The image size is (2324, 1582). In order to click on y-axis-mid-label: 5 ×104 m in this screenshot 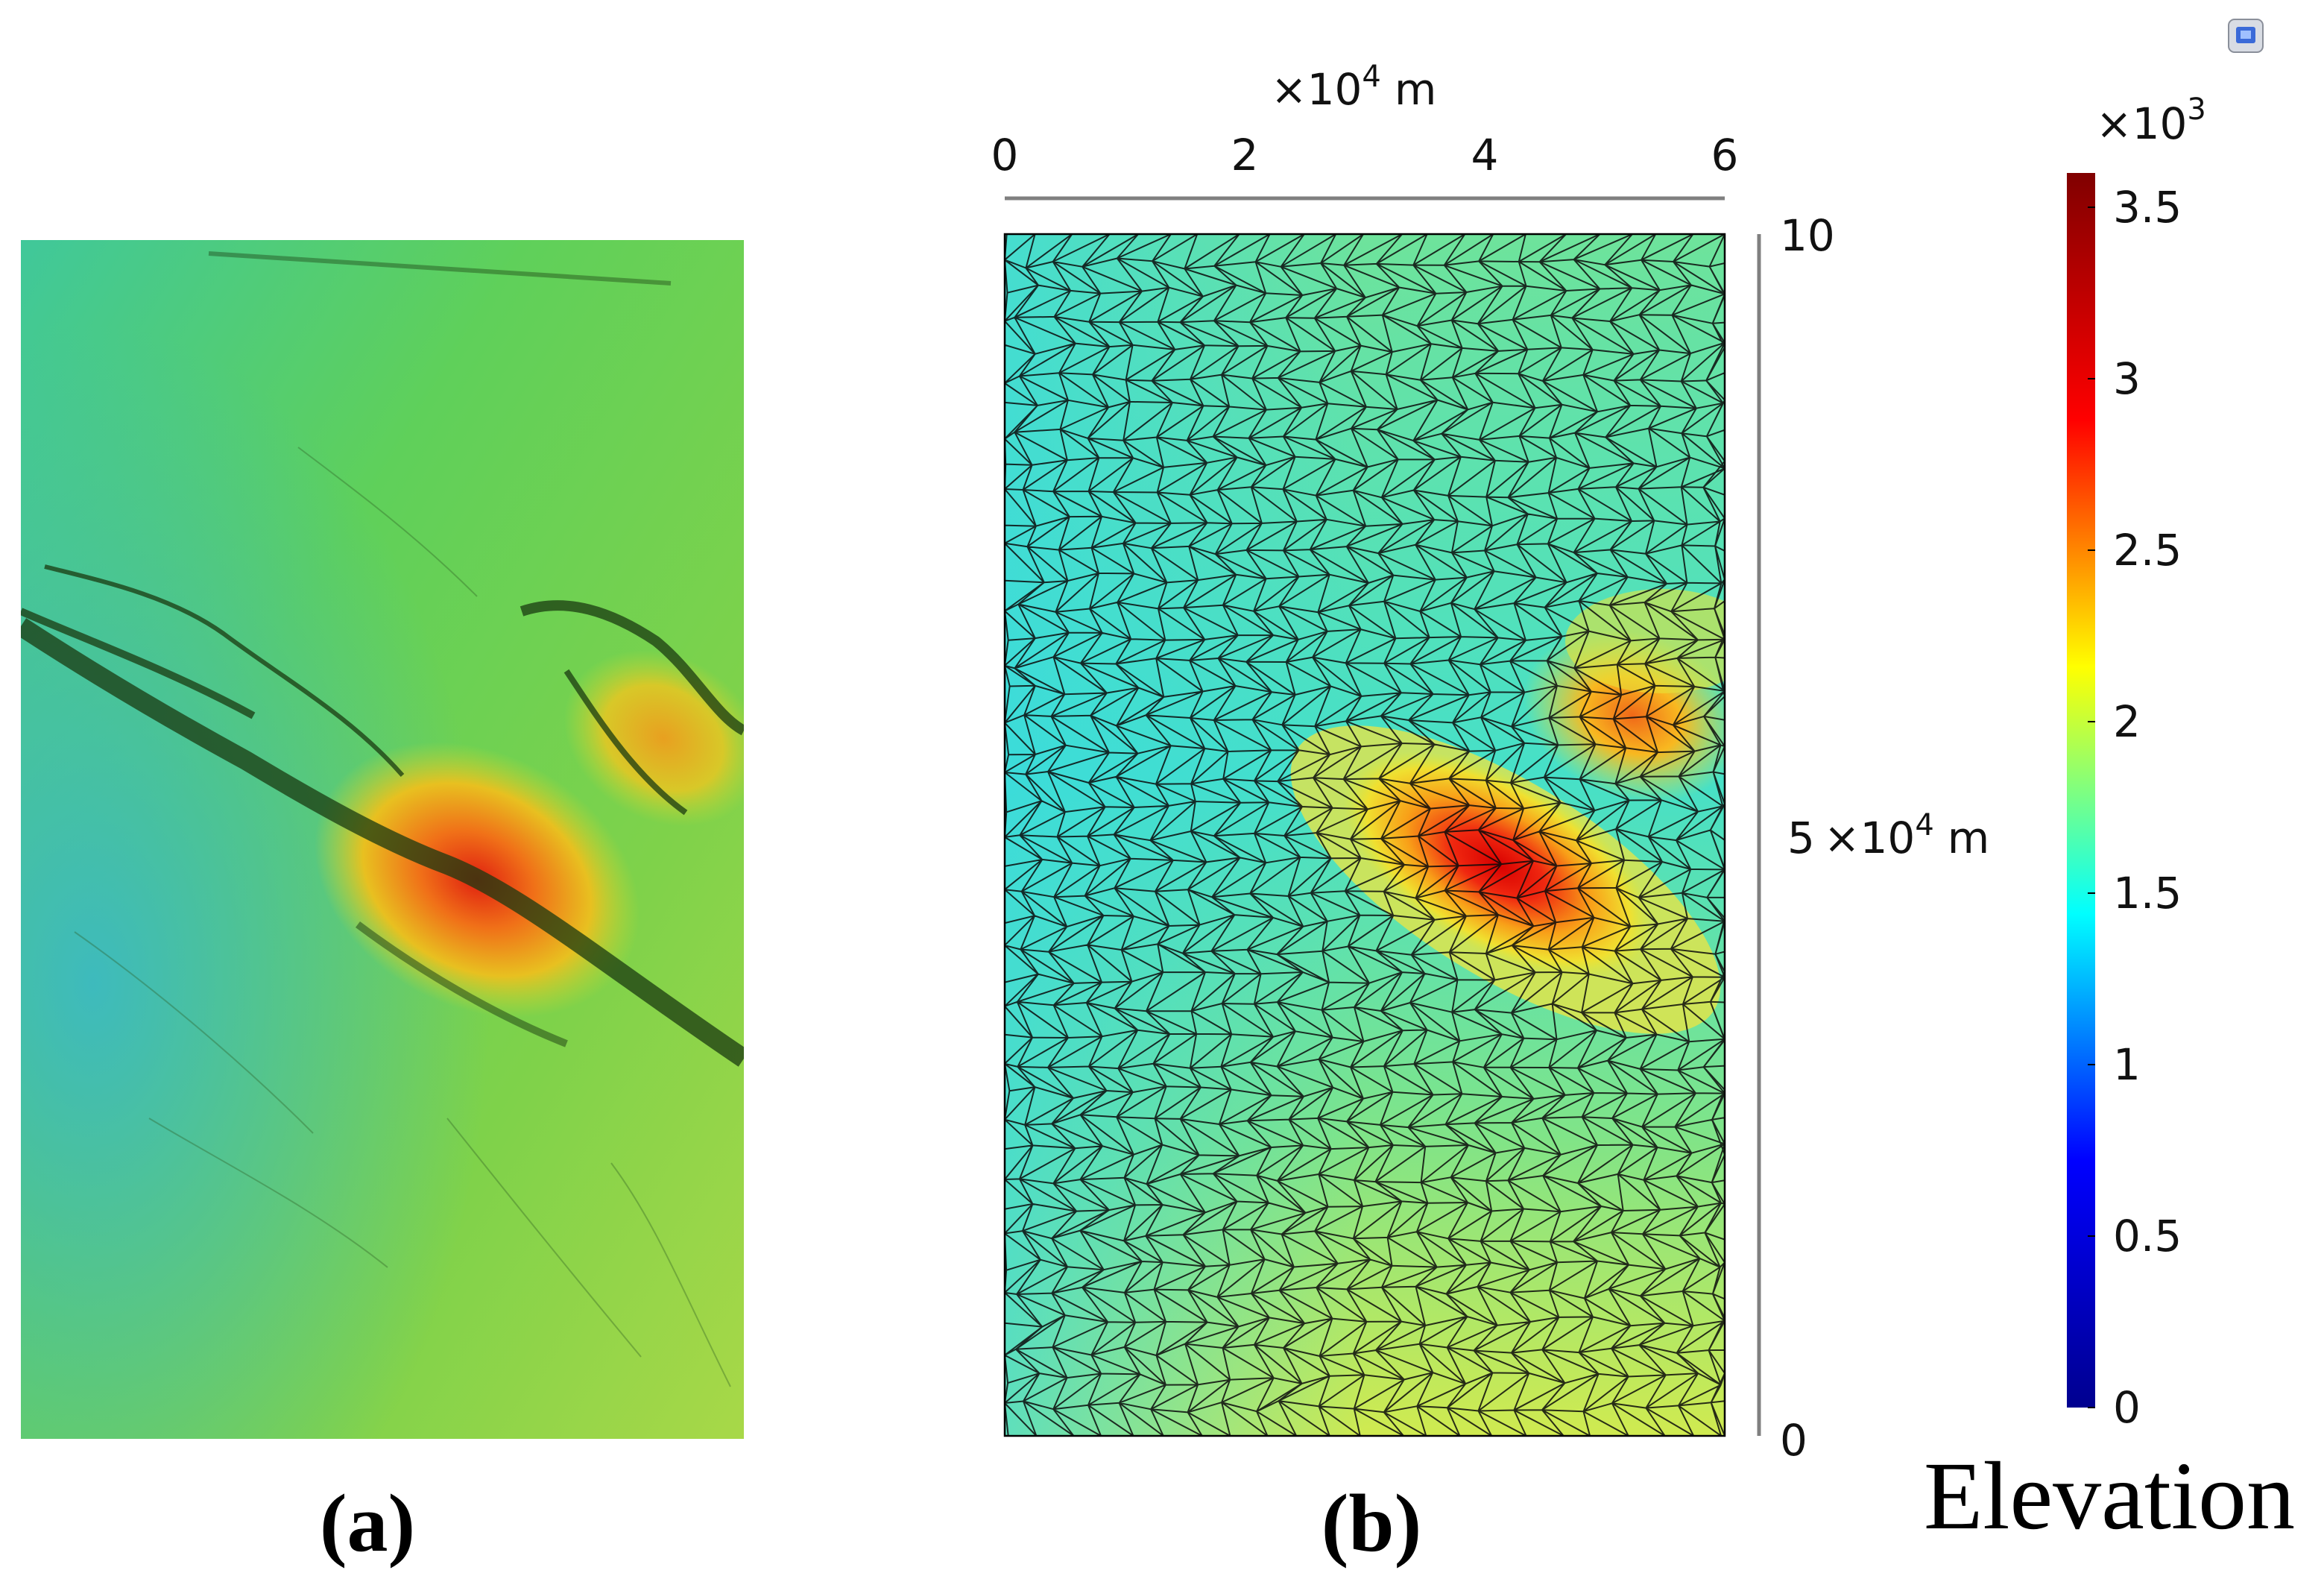, I will do `click(1888, 835)`.